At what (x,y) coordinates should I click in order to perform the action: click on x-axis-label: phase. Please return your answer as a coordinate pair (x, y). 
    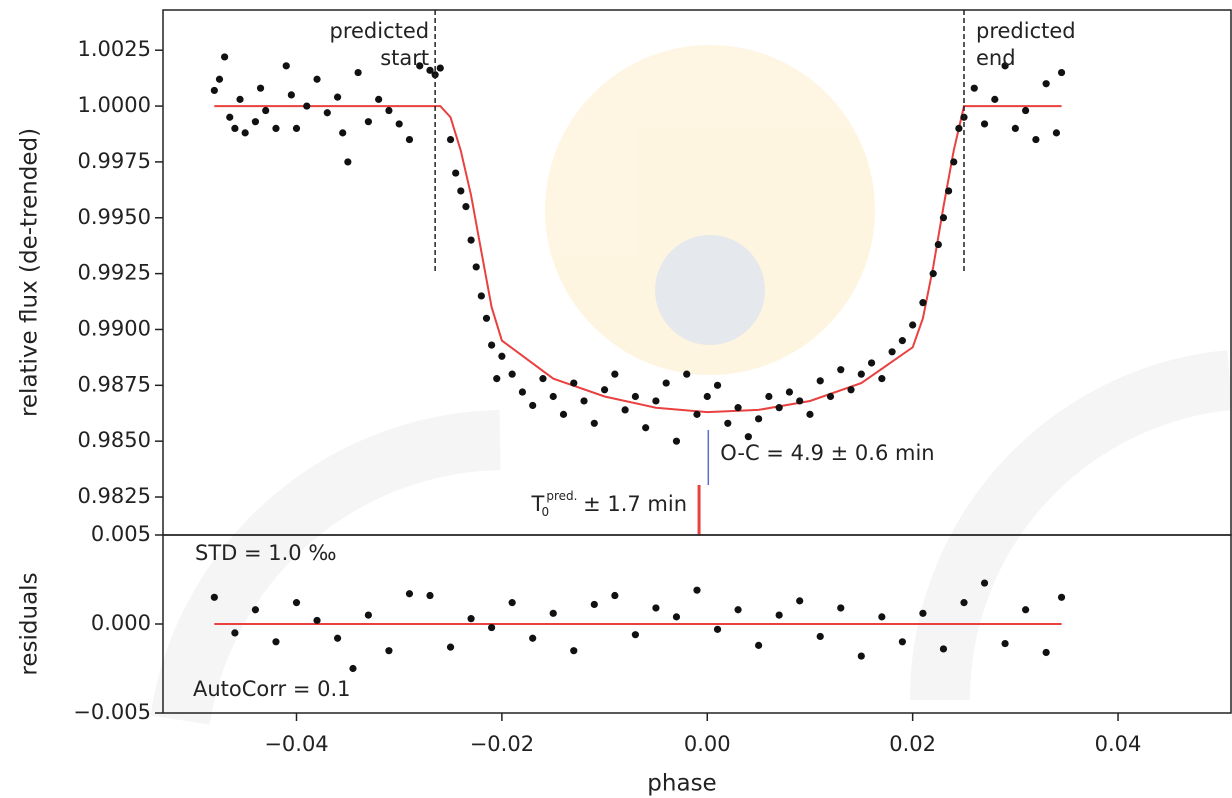
    Looking at the image, I should click on (681, 784).